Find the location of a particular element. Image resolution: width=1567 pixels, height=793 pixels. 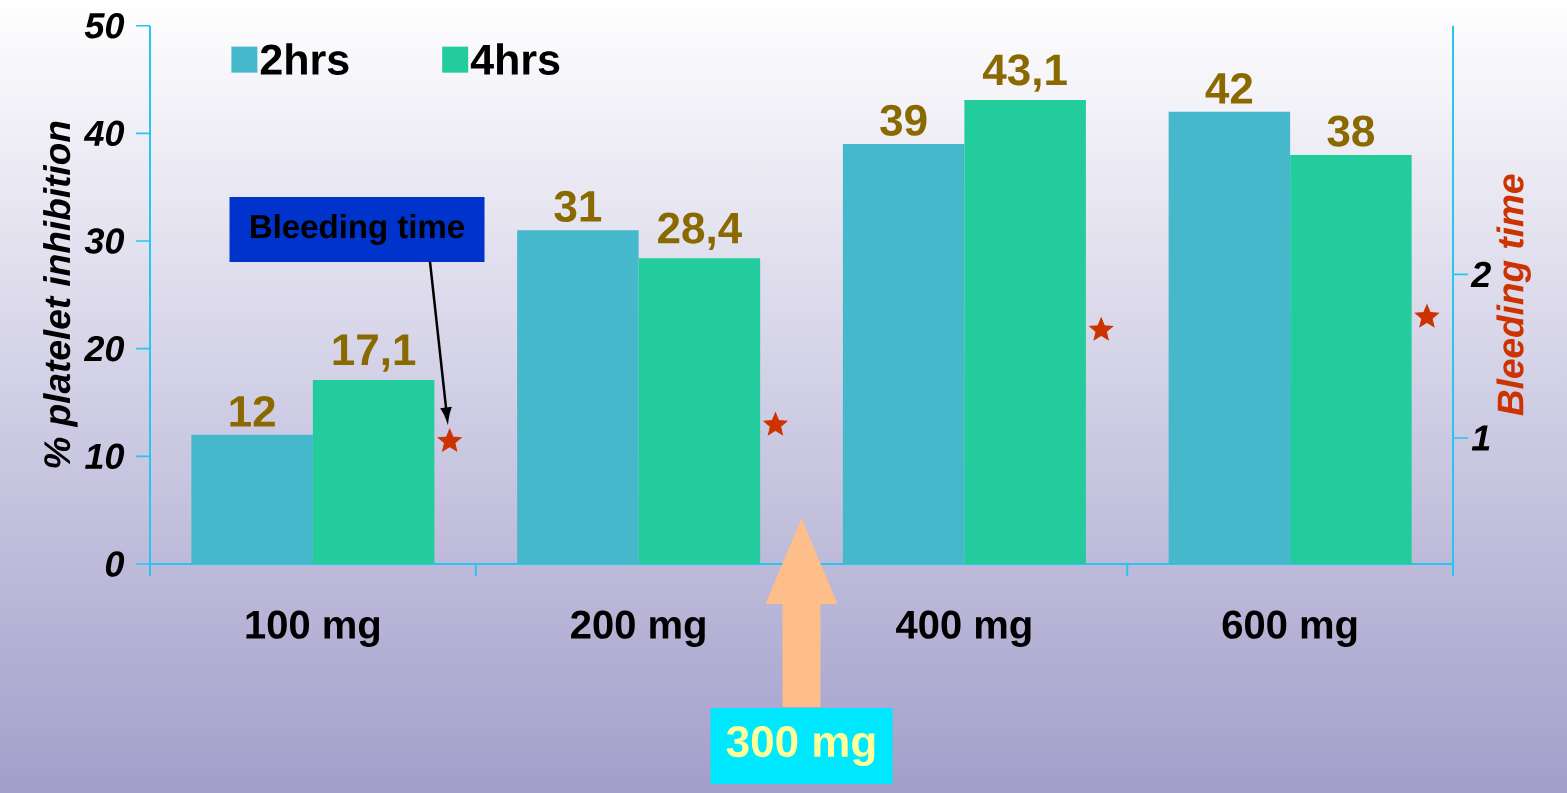

data-label: 42 is located at coordinates (1229, 88).